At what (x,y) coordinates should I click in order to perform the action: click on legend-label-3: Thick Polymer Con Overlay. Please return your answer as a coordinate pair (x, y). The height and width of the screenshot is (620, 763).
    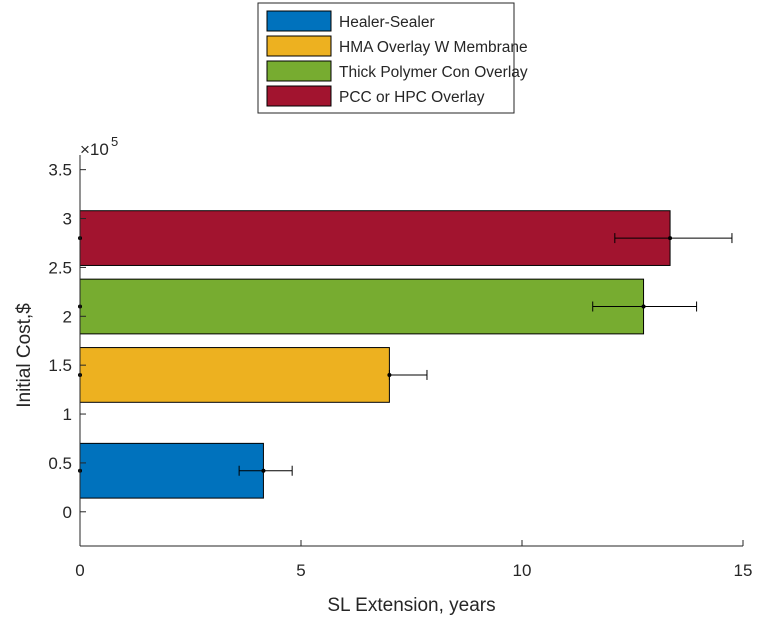
    Looking at the image, I should click on (433, 72).